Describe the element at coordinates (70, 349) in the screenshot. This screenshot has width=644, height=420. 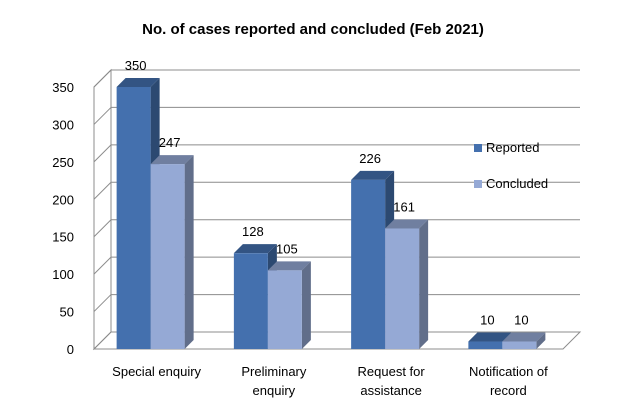
I see `y-tick-label: 0` at that location.